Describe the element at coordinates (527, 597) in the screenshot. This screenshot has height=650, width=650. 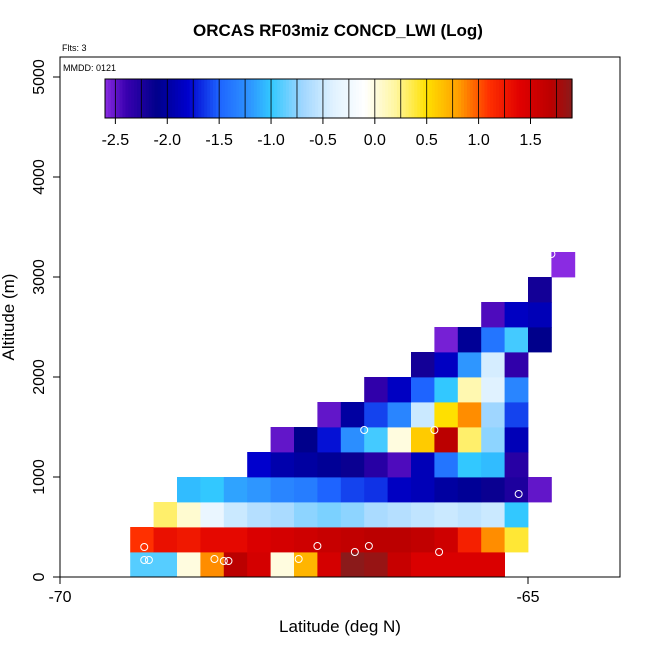
I see `x-tick-label: -65` at that location.